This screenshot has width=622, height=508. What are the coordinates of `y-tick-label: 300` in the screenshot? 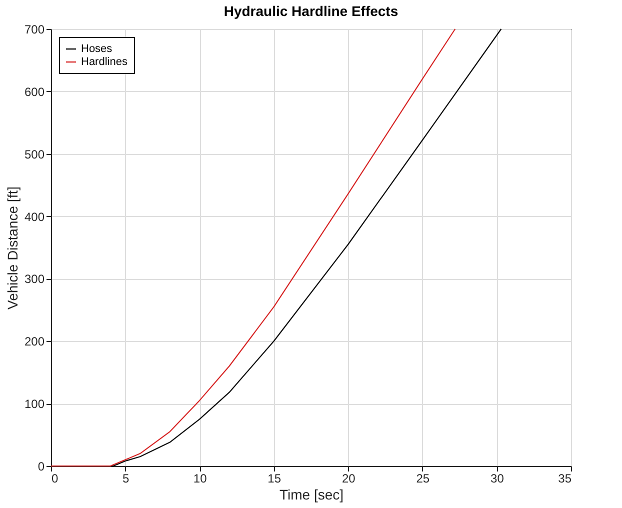 It's located at (34, 279).